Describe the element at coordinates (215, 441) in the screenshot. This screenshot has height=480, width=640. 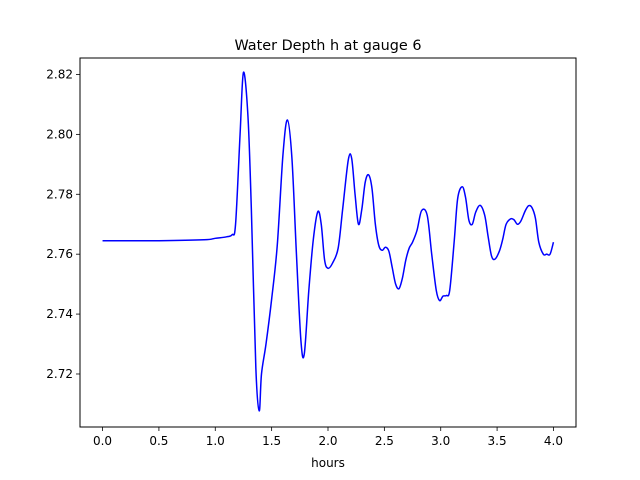
I see `x-tick-label: 1.0` at that location.